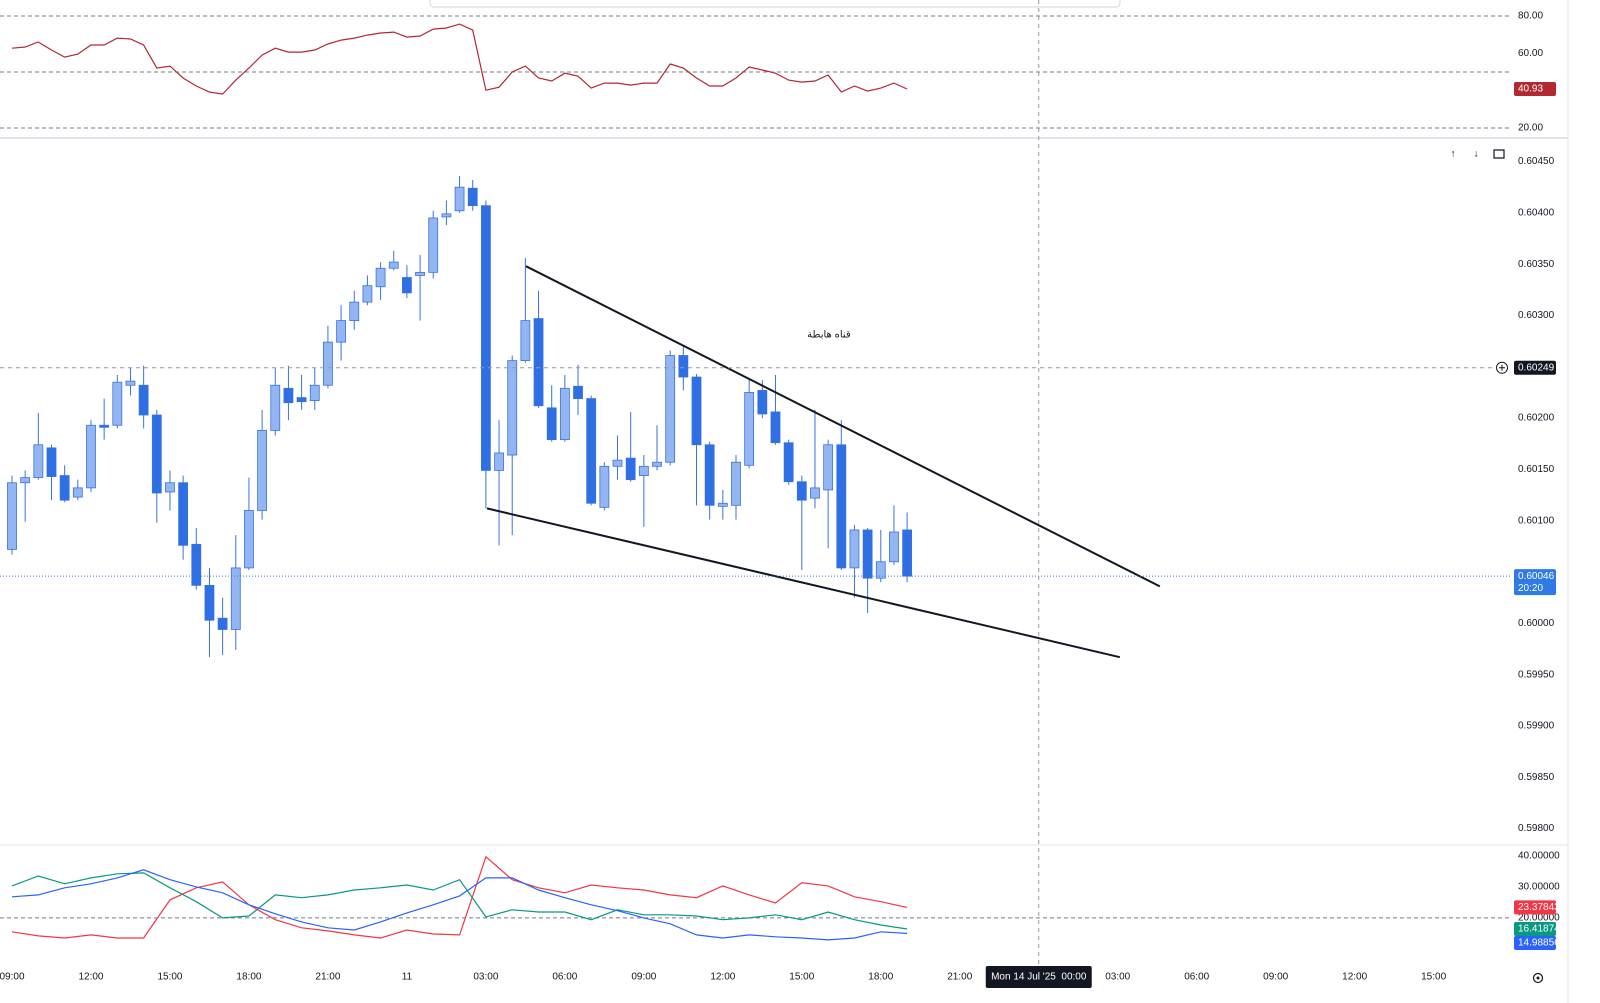 The image size is (1600, 1003). Describe the element at coordinates (1453, 154) in the screenshot. I see `pane-button: ↑` at that location.